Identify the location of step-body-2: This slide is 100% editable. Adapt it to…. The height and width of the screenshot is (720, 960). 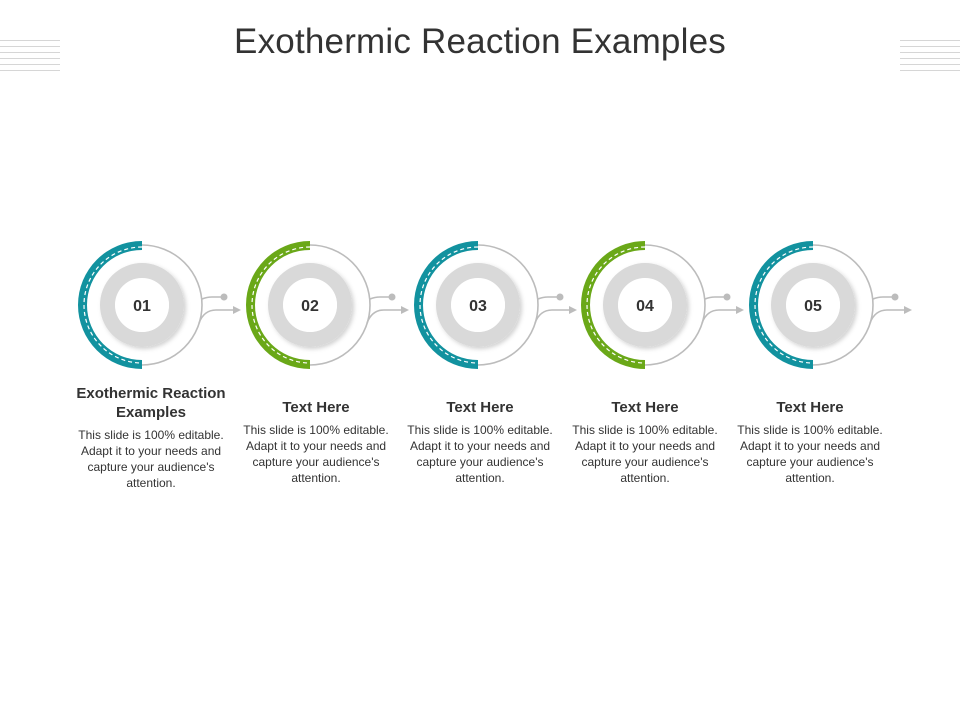
(316, 454).